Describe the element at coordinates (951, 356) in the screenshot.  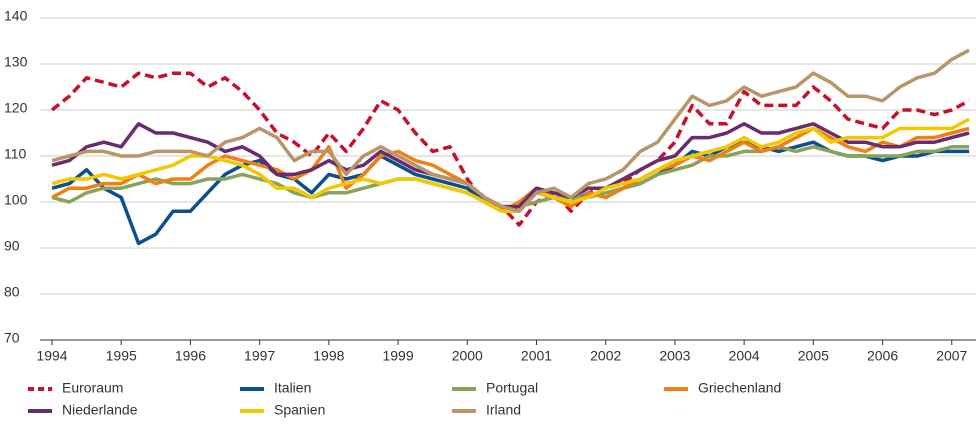
I see `x-tick-label: 2007` at that location.